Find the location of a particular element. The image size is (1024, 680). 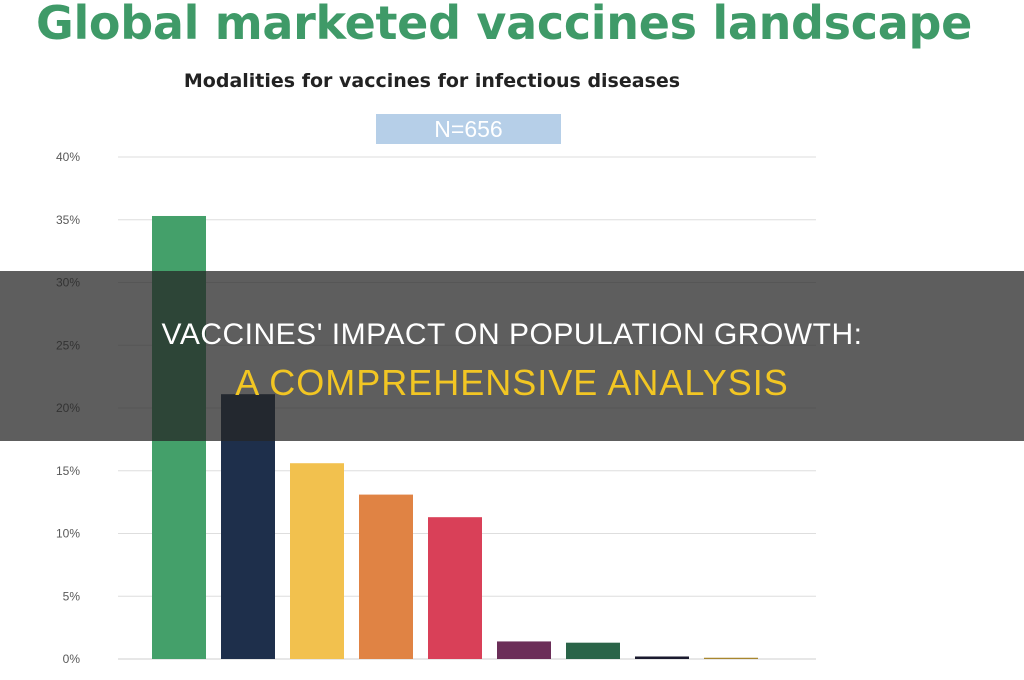

y-tick-label: 0% is located at coordinates (72, 659).